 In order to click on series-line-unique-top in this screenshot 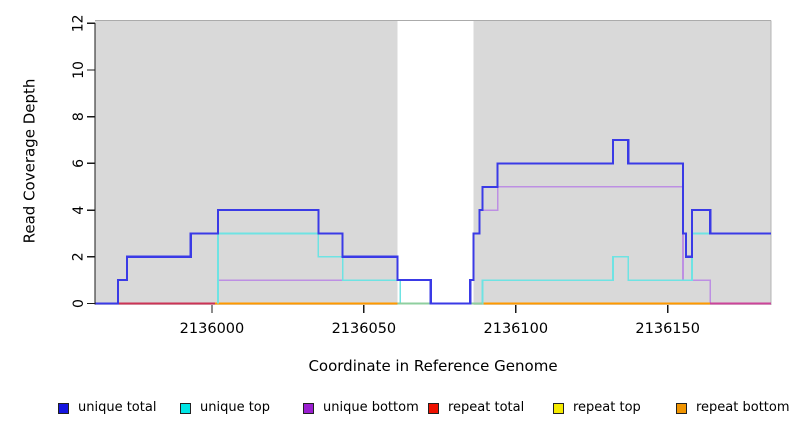, I will do `click(494, 268)`.